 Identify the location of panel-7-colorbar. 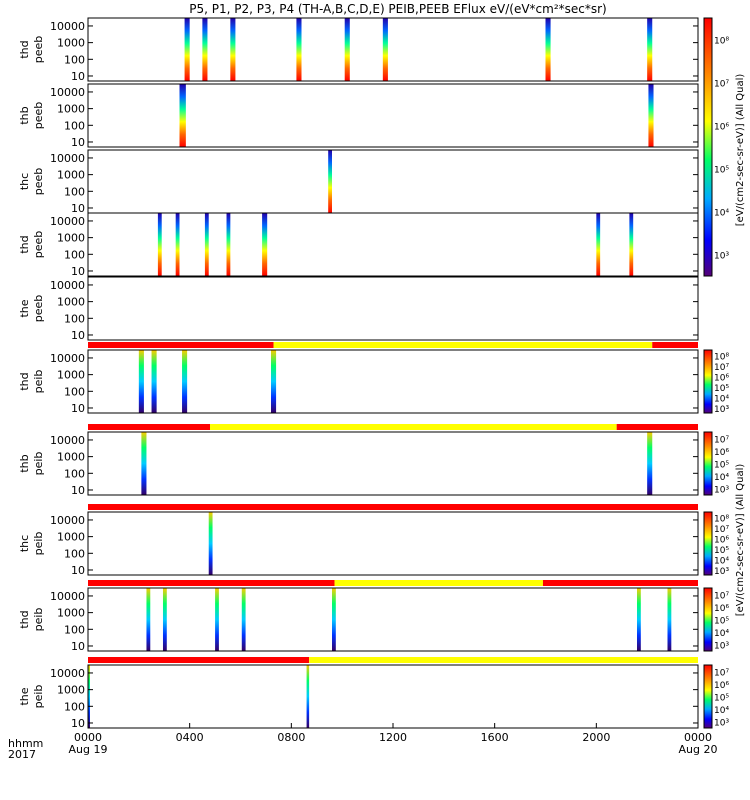
(708, 463).